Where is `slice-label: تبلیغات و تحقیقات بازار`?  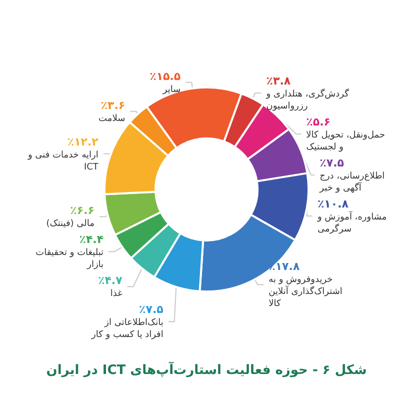
slice-label: تبلیغات و تحقیقات بازار is located at coordinates (70, 259).